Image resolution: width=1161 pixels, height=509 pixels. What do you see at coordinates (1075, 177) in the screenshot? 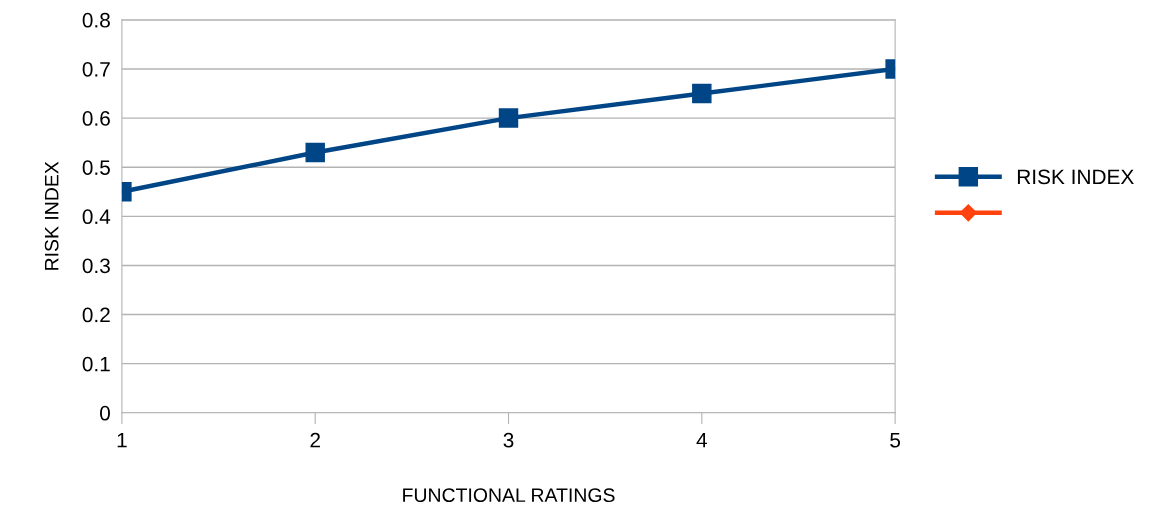
I see `legend-label: RISK INDEX` at bounding box center [1075, 177].